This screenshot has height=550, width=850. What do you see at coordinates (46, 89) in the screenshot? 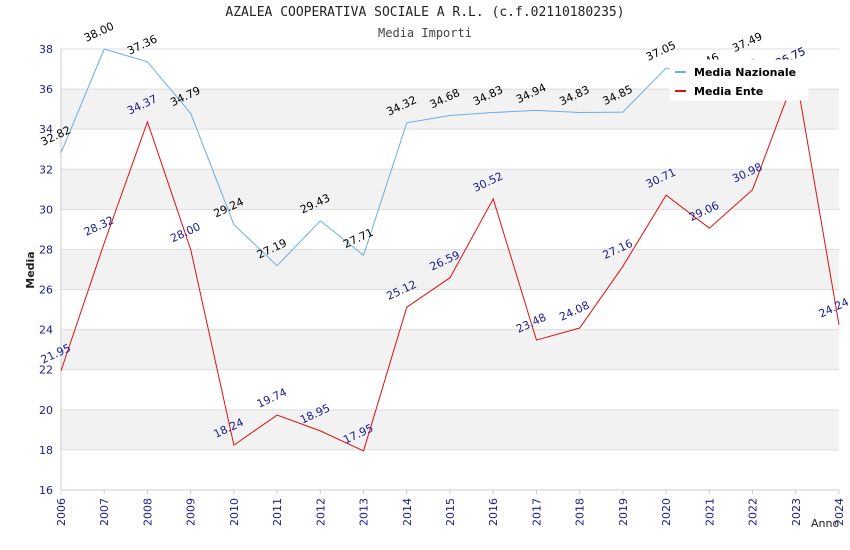
I see `y-tick-label: 36` at bounding box center [46, 89].